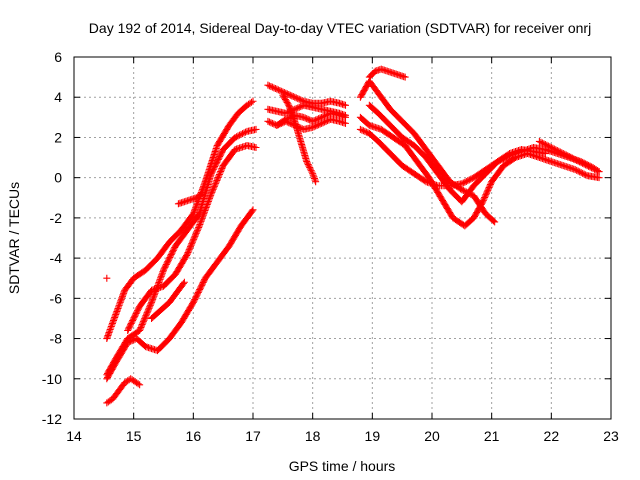 Image resolution: width=640 pixels, height=480 pixels. I want to click on x-tick-label: 17, so click(253, 436).